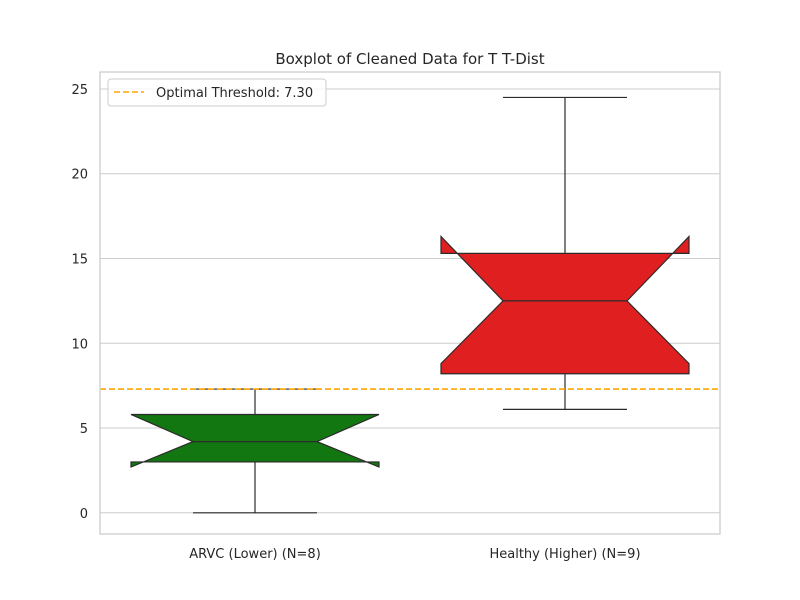 This screenshot has width=800, height=600. What do you see at coordinates (255, 554) in the screenshot?
I see `x-tick-label: ARVC (Lower) (N=8)` at bounding box center [255, 554].